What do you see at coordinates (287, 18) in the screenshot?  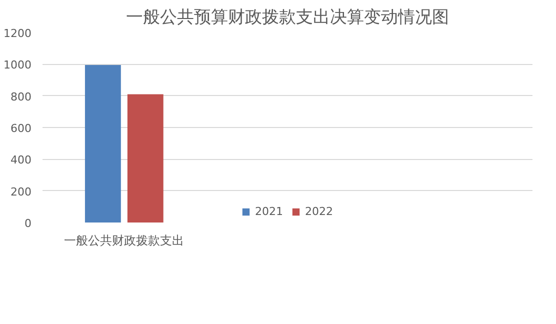 I see `chart-title: 一般公共预算财政拨款支出决算变动情况图` at bounding box center [287, 18].